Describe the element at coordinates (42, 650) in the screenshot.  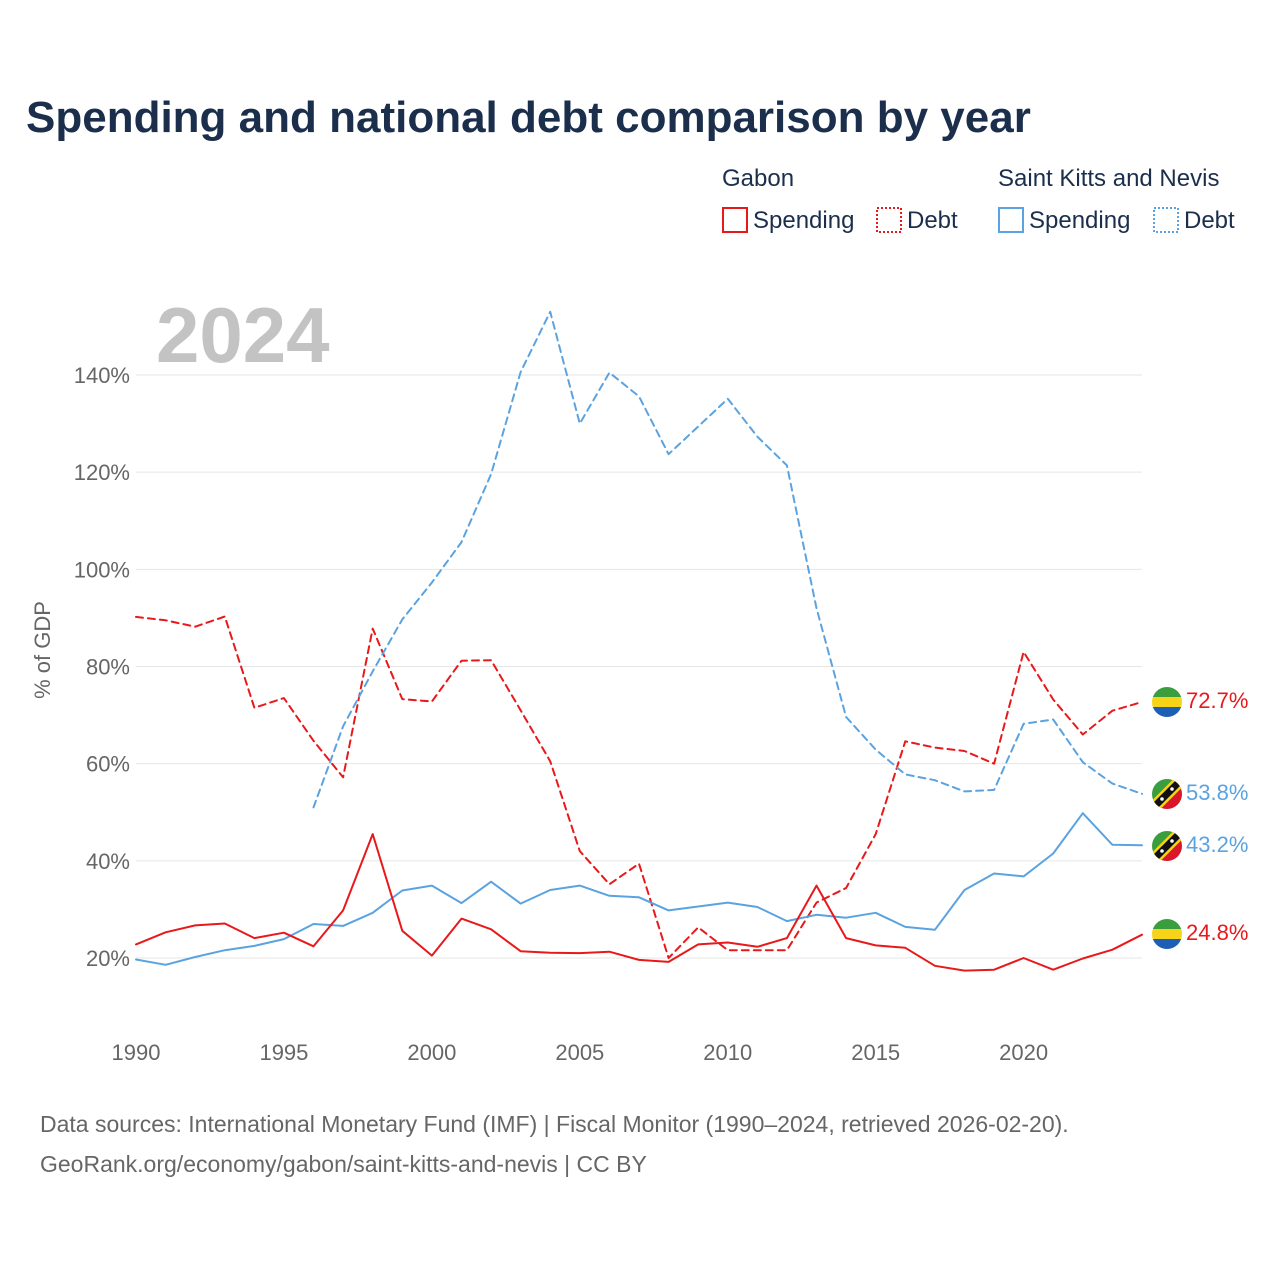
I see `y-axis-label: % of GDP` at that location.